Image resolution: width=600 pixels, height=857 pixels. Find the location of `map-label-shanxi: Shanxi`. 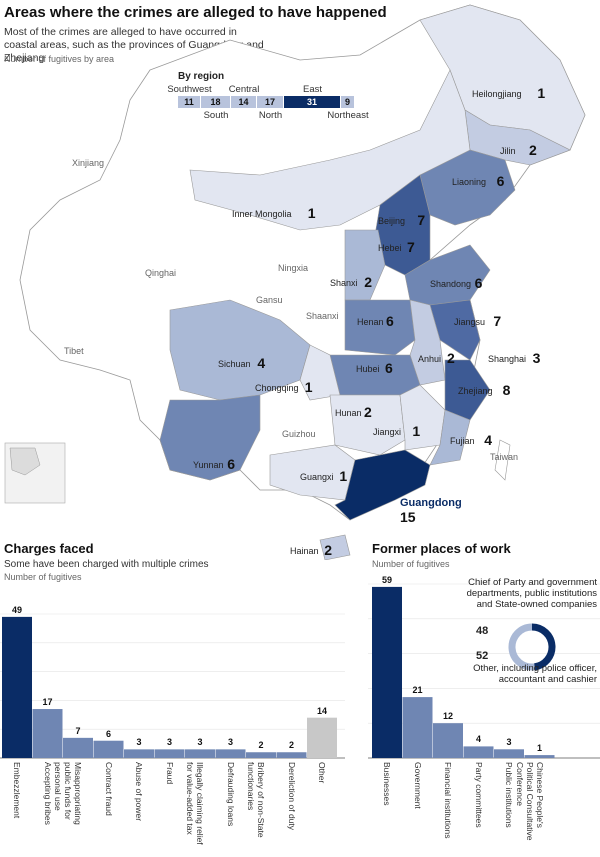

map-label-shanxi: Shanxi is located at coordinates (344, 283).